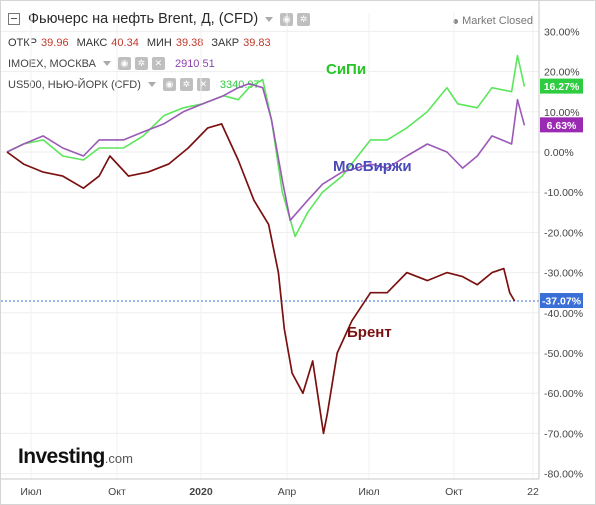 Image resolution: width=596 pixels, height=505 pixels. What do you see at coordinates (14, 19) in the screenshot?
I see `collapse-icon` at bounding box center [14, 19].